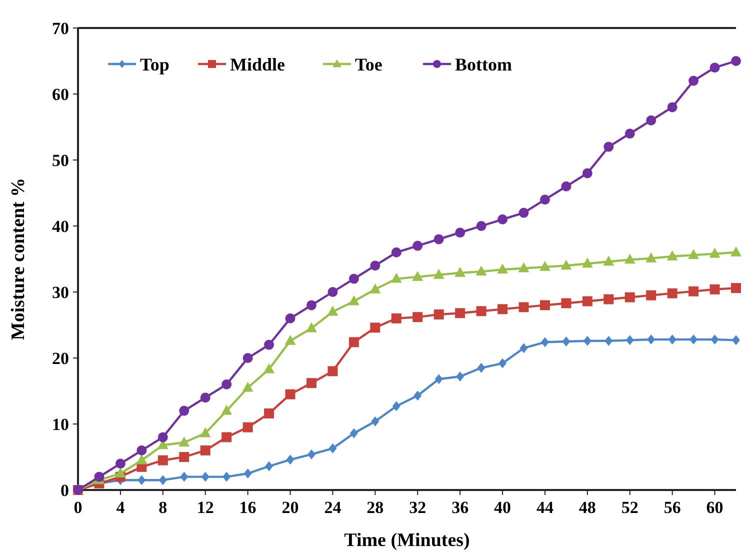  What do you see at coordinates (545, 507) in the screenshot?
I see `x-tick-label: 44` at bounding box center [545, 507].